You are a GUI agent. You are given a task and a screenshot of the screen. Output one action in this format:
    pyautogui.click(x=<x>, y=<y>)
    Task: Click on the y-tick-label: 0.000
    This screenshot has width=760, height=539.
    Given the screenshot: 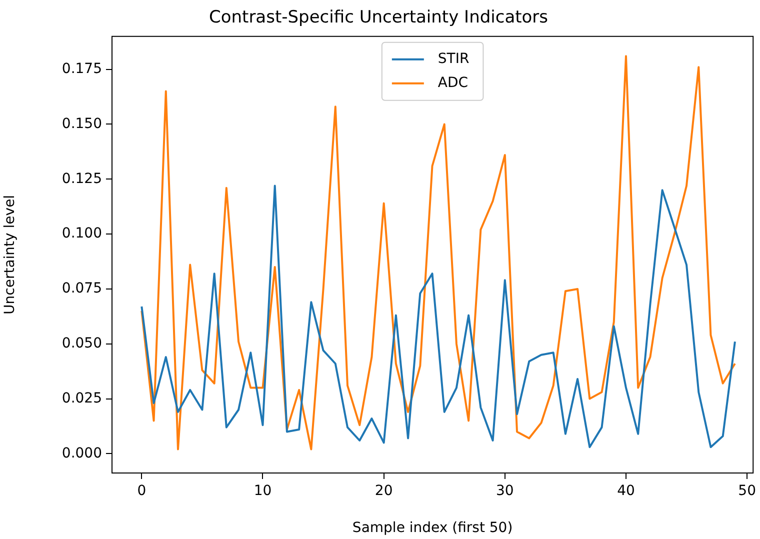 What is the action you would take?
    pyautogui.click(x=82, y=453)
    